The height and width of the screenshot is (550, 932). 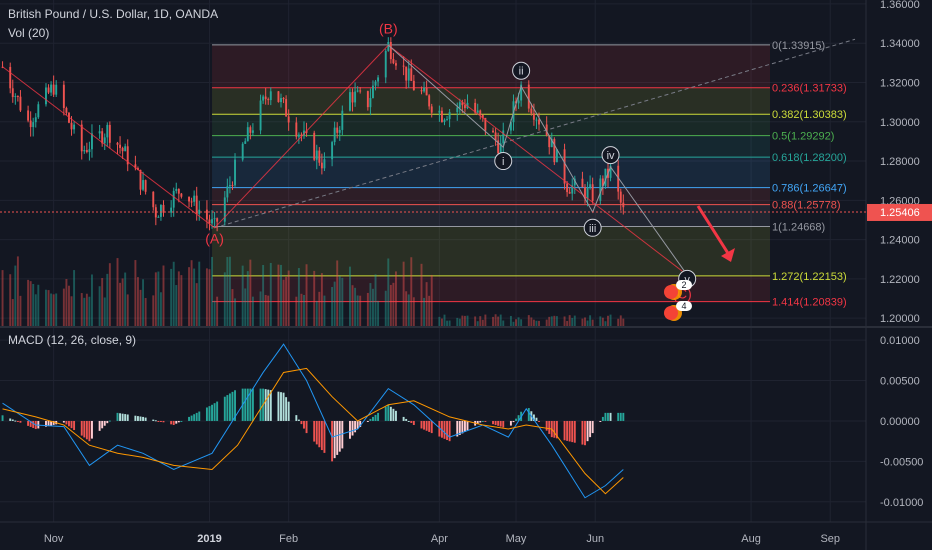 What do you see at coordinates (209, 539) in the screenshot?
I see `time-axis-tick: 2019` at bounding box center [209, 539].